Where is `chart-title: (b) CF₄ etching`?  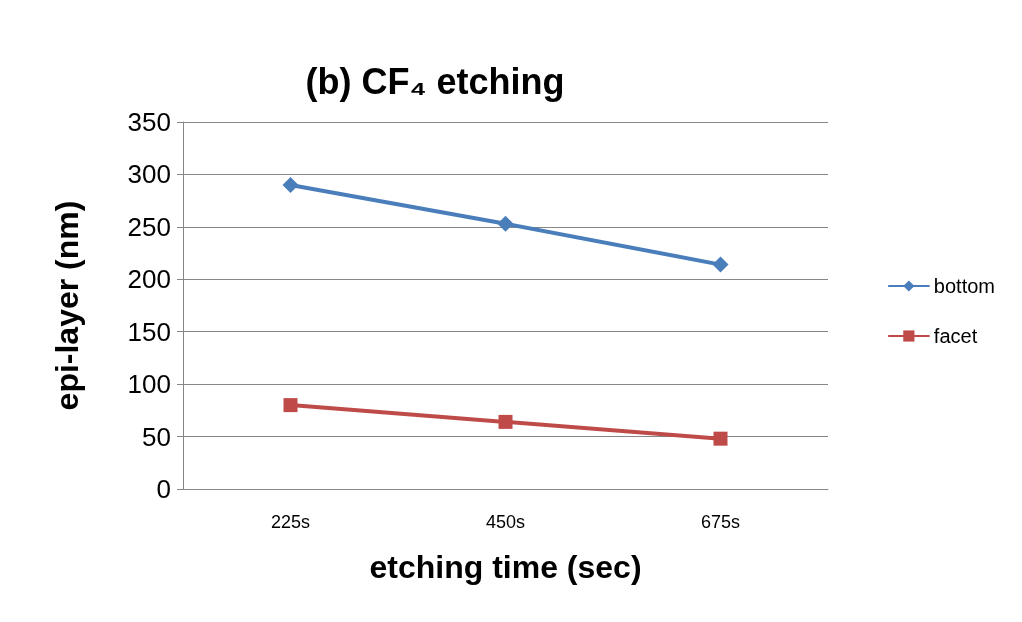
chart-title: (b) CF₄ etching is located at coordinates (435, 81).